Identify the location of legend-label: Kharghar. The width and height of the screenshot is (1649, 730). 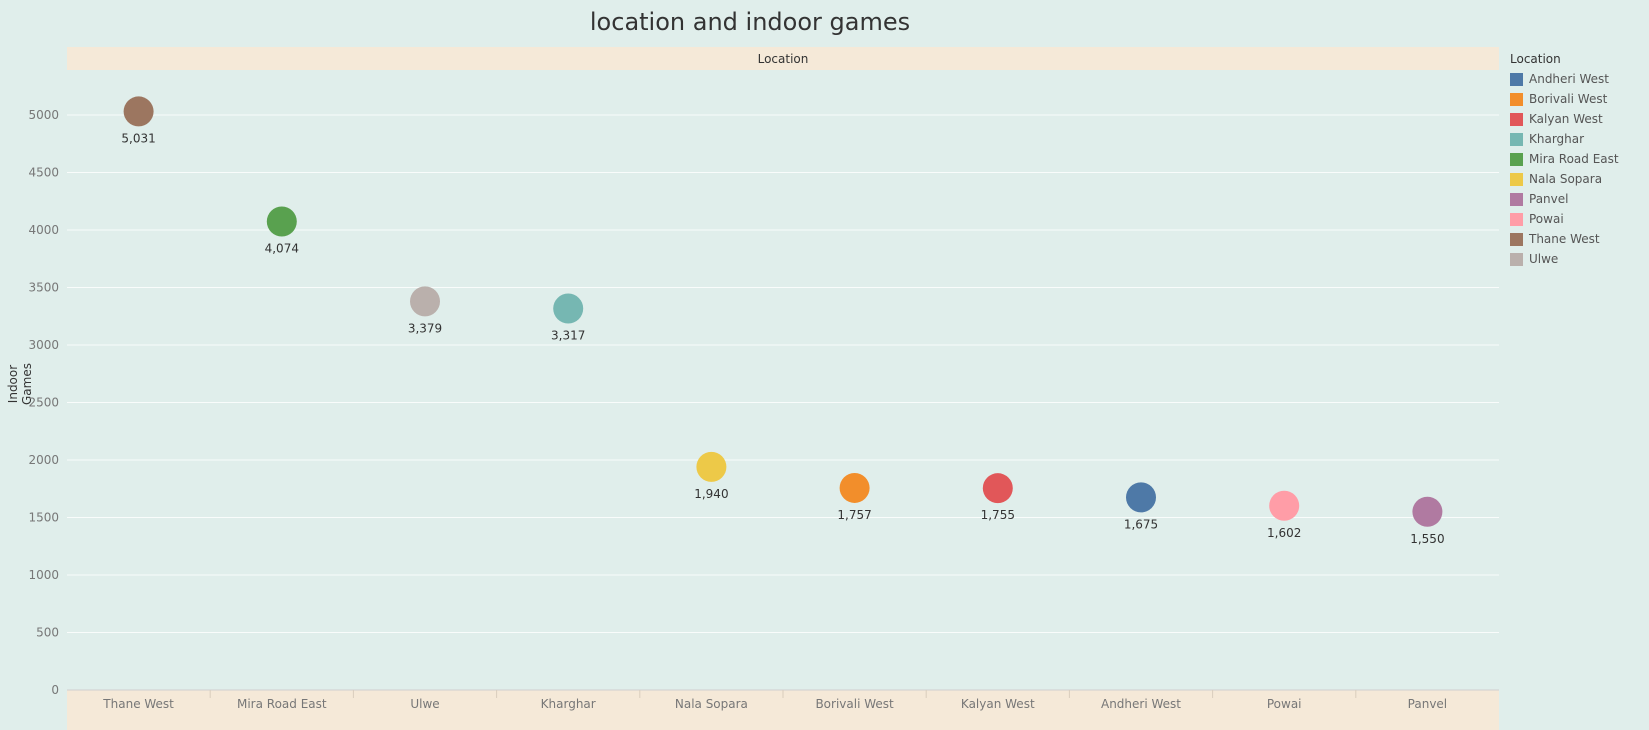
(1557, 139).